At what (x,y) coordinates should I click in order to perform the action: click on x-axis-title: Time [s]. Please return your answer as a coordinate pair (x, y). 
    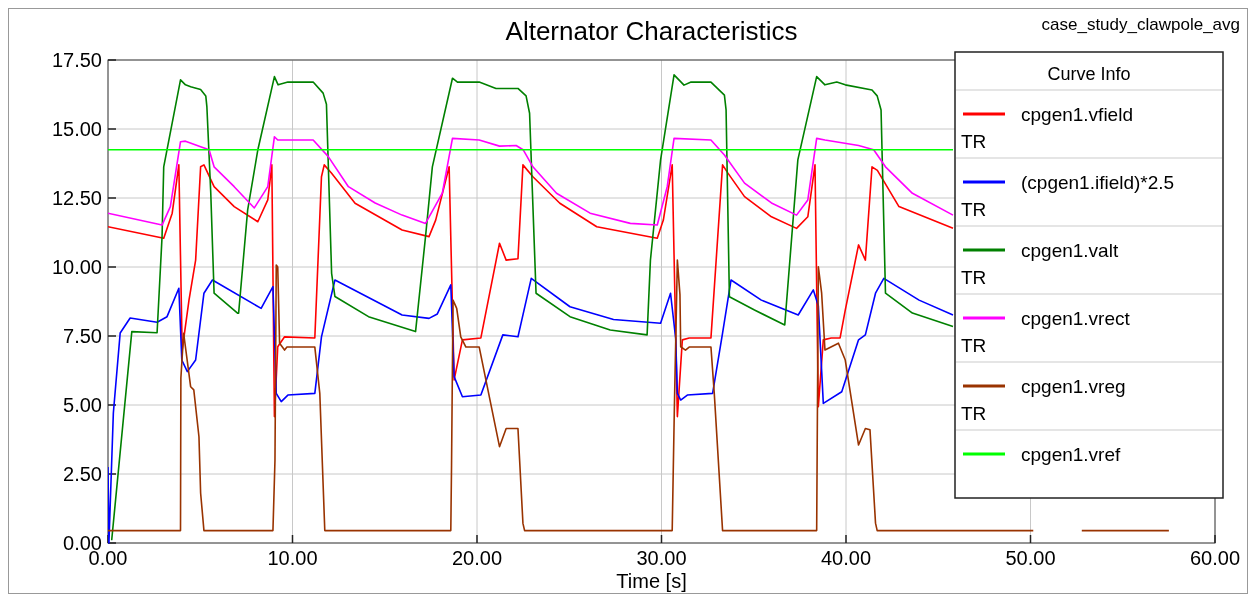
    Looking at the image, I should click on (651, 581).